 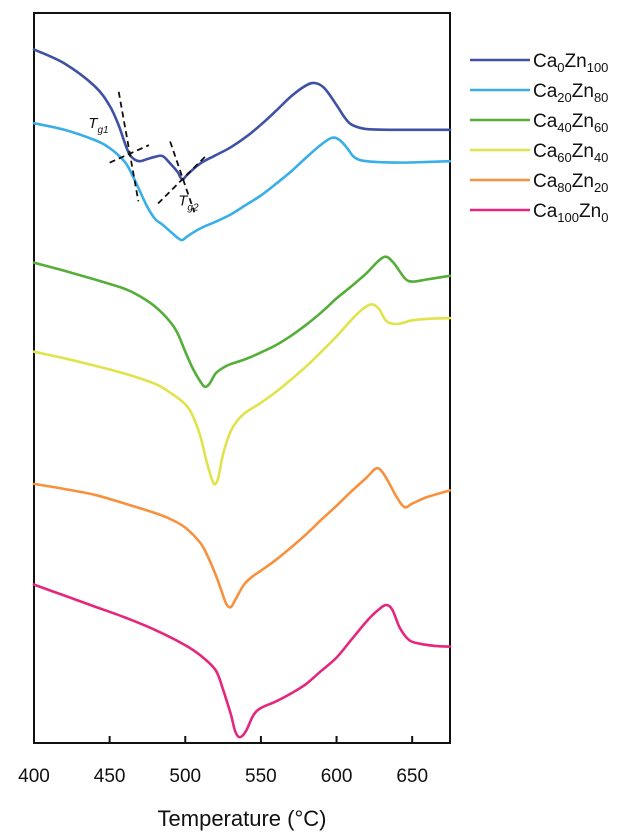 I want to click on series-line-ca60zn40, so click(x=242, y=394).